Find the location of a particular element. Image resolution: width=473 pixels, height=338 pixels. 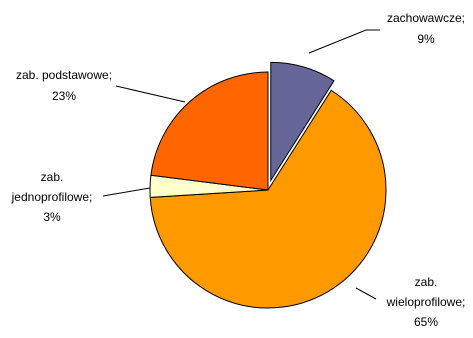

data-label-zachowawcze-line-1: zachowawcze; is located at coordinates (426, 18).